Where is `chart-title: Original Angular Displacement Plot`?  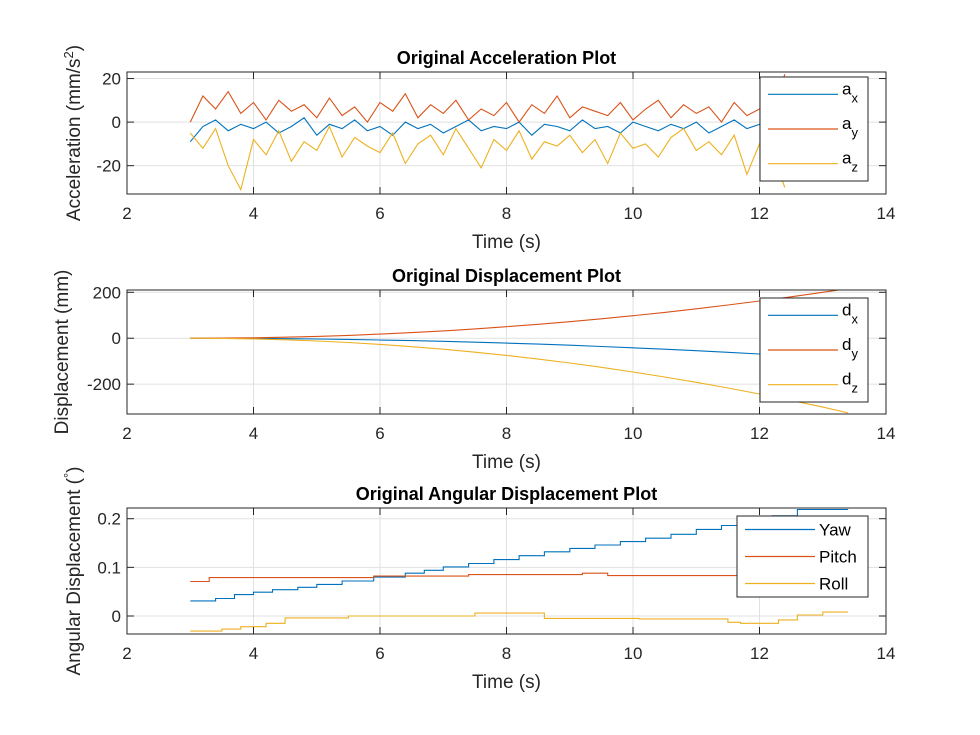 chart-title: Original Angular Displacement Plot is located at coordinates (506, 494).